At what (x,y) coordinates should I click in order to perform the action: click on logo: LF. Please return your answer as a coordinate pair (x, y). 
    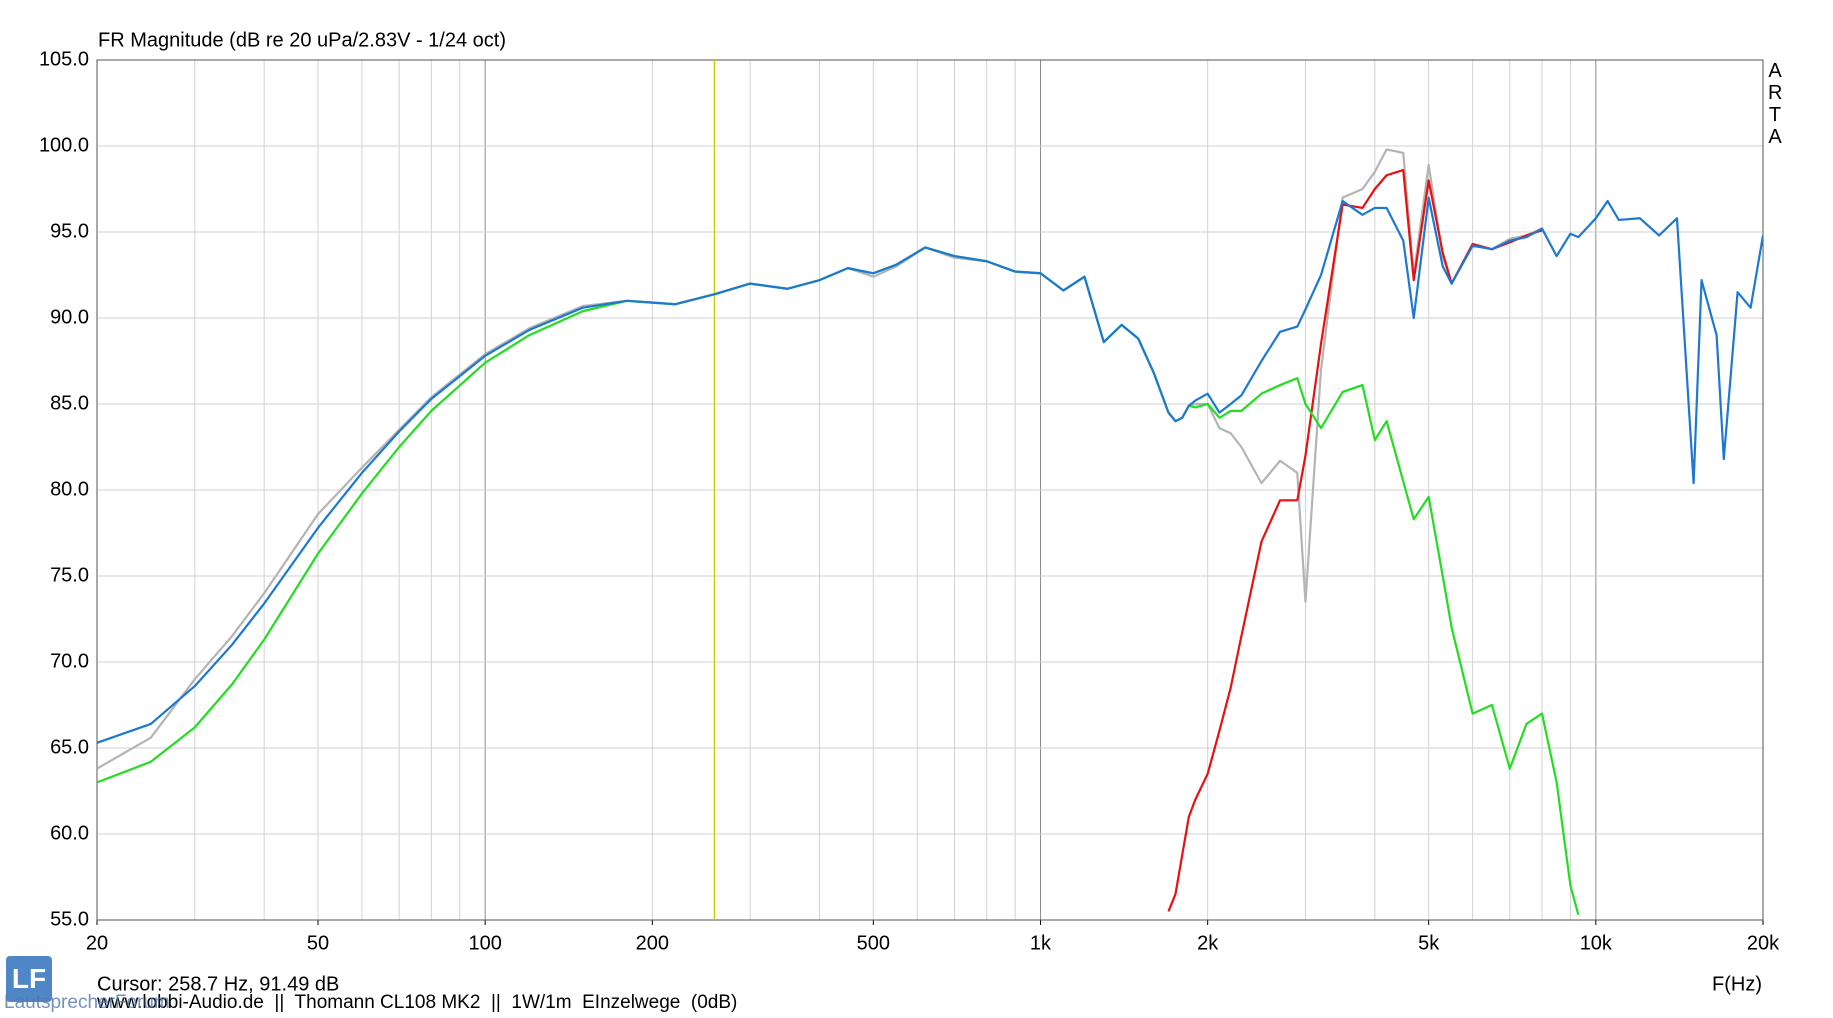
    Looking at the image, I should click on (29, 979).